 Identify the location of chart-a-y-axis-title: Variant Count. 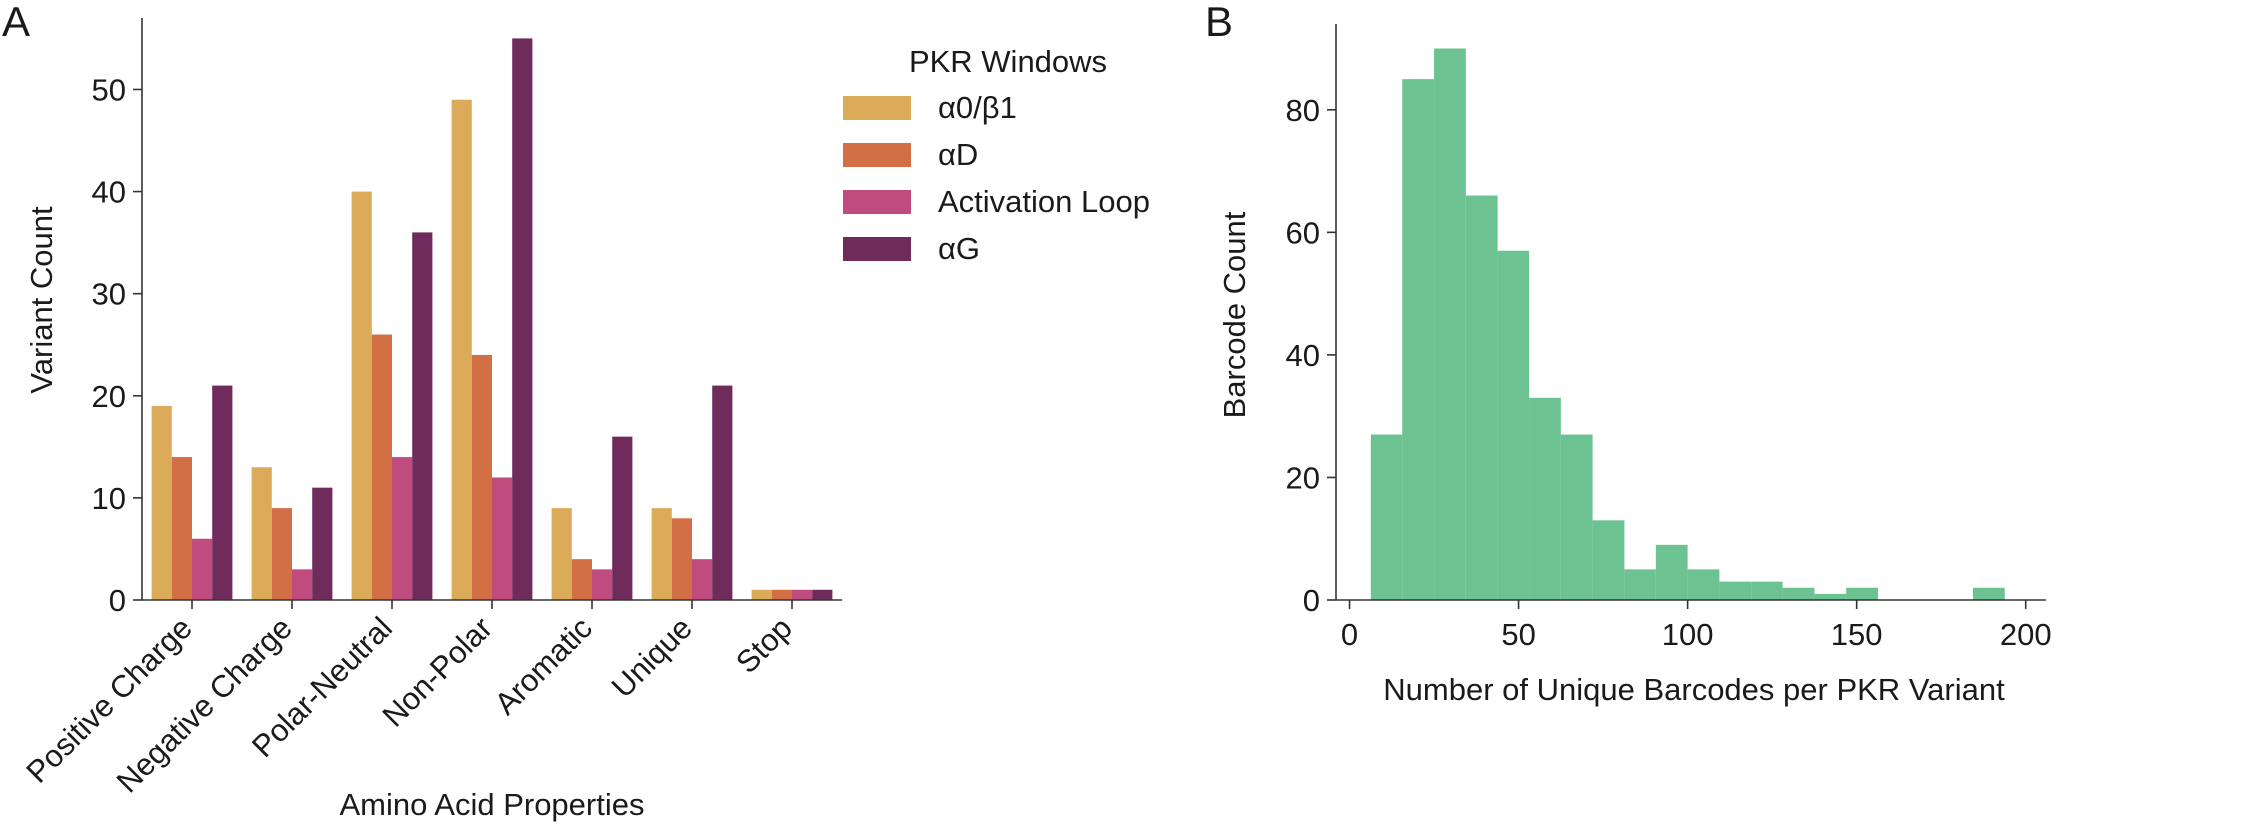
(41, 300).